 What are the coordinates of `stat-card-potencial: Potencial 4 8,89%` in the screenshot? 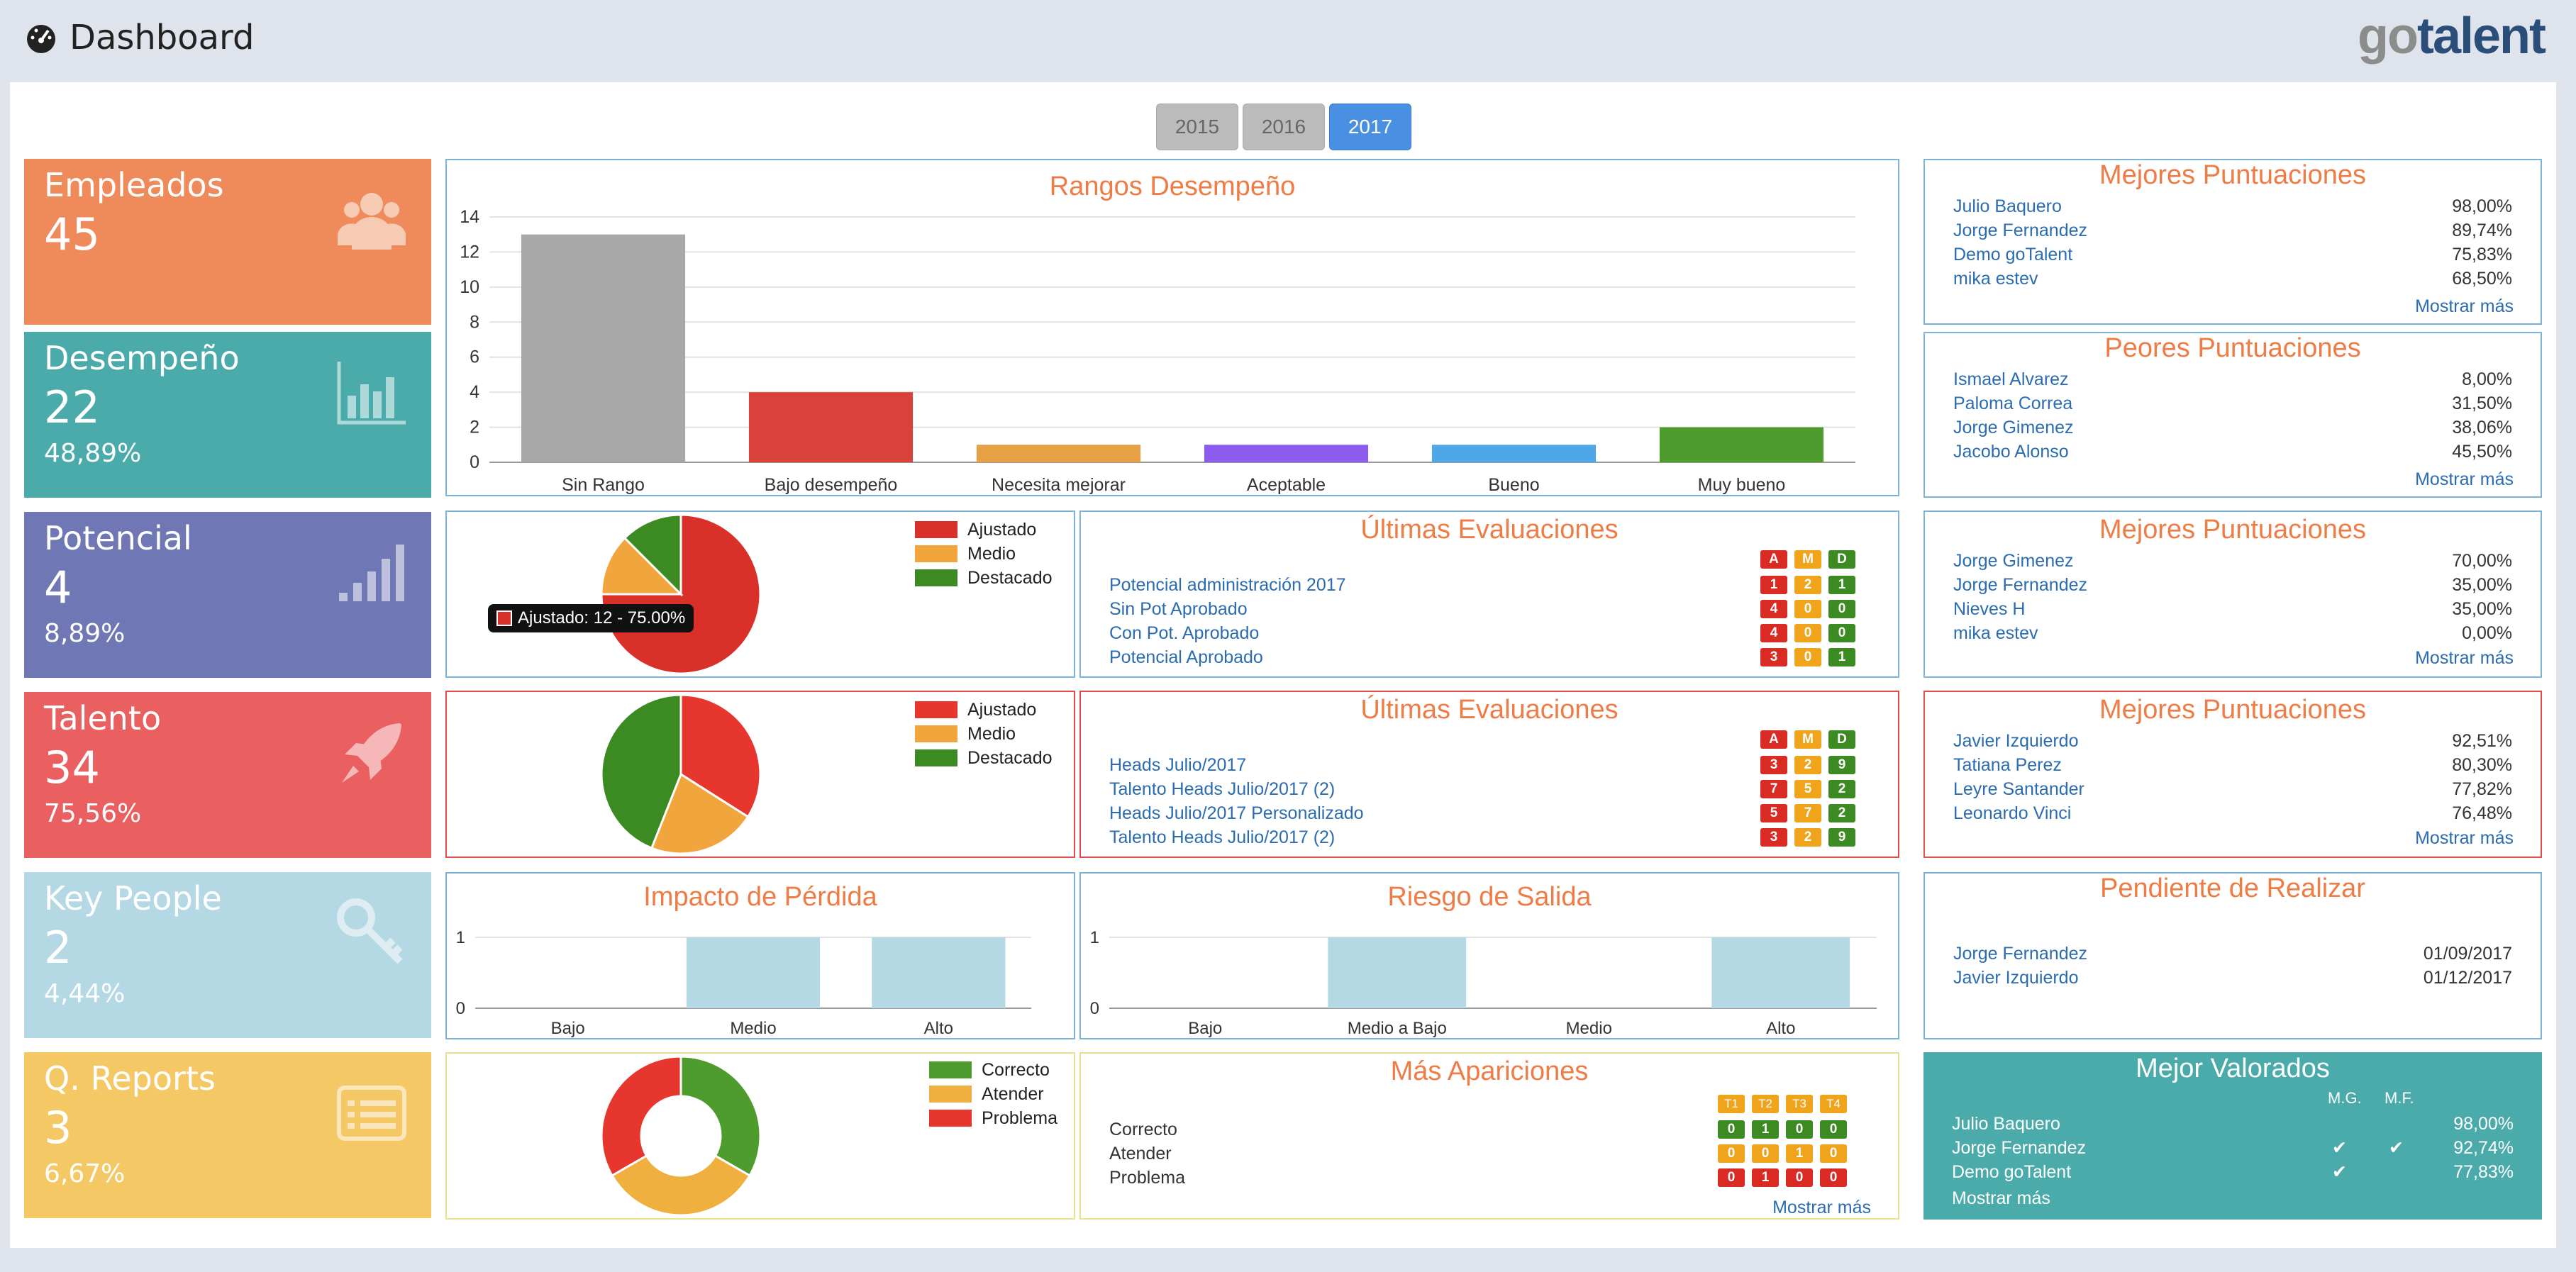 It's located at (228, 595).